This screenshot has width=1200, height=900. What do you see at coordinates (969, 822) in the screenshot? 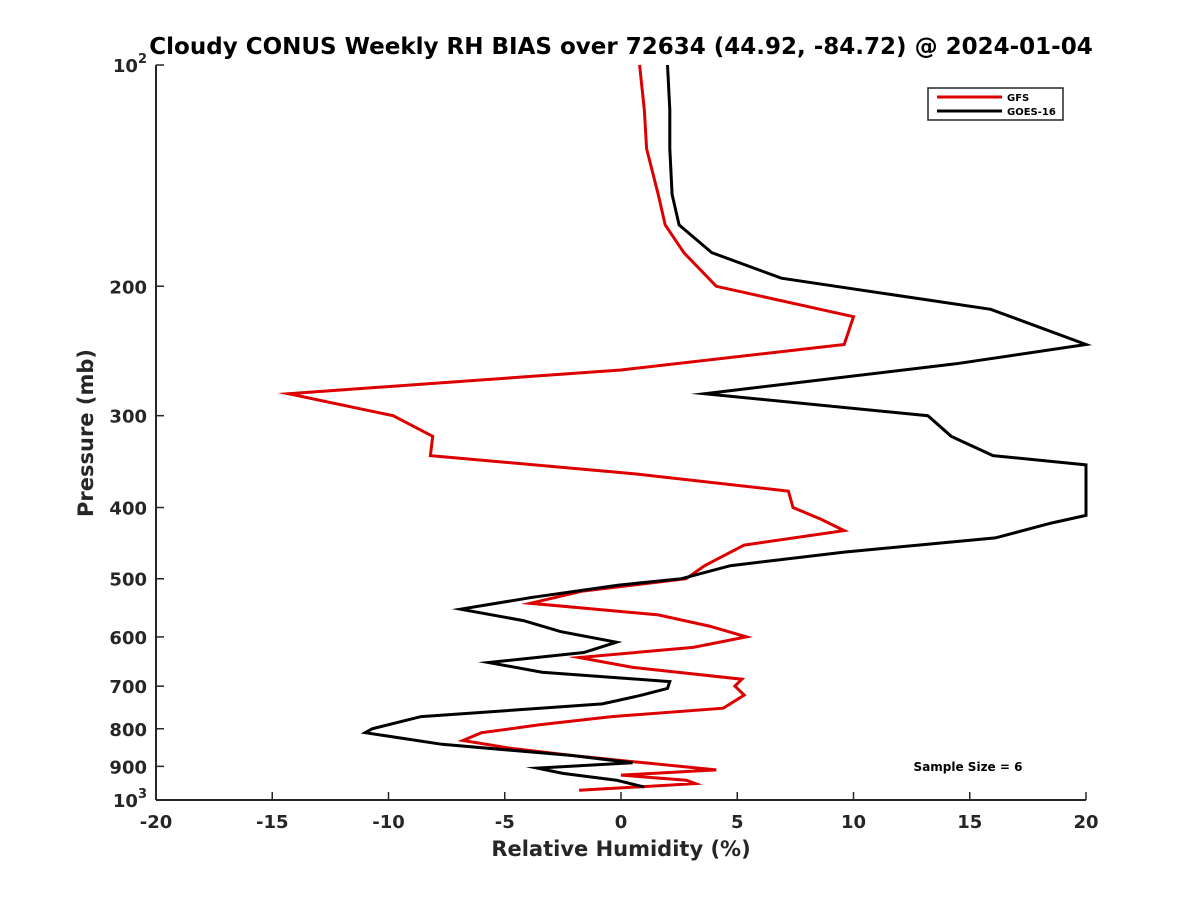
I see `x-tick-label: 15` at bounding box center [969, 822].